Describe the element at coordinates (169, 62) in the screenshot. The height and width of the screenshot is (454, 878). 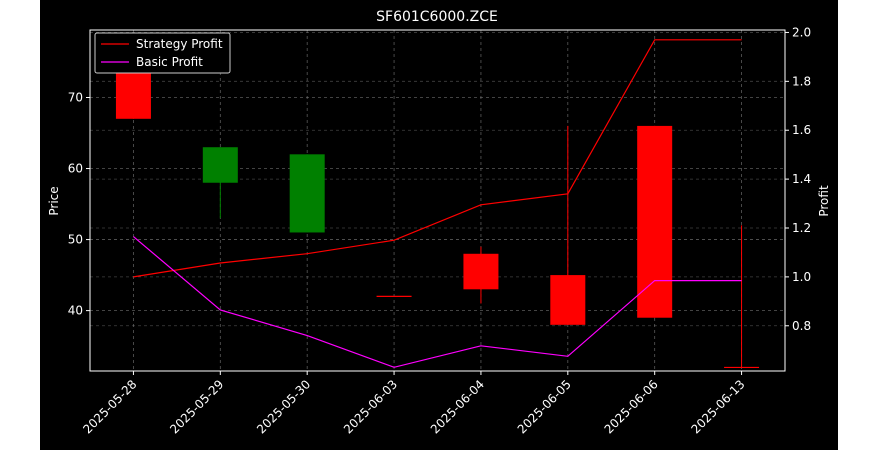
I see `legend-label-basic: Basic Profit` at that location.